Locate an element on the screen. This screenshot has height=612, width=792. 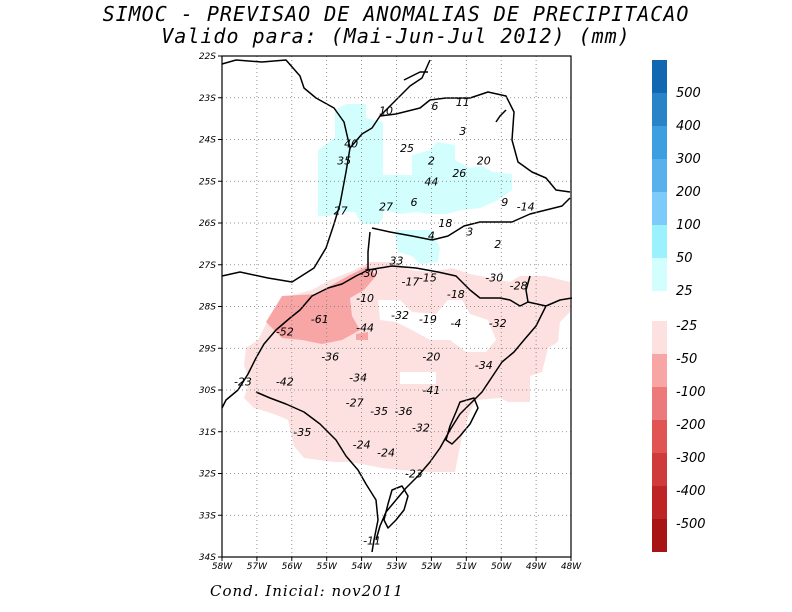
legend-negative: -25 -50 -100 -200 -300 -400 -500 is located at coordinates (679, 435).